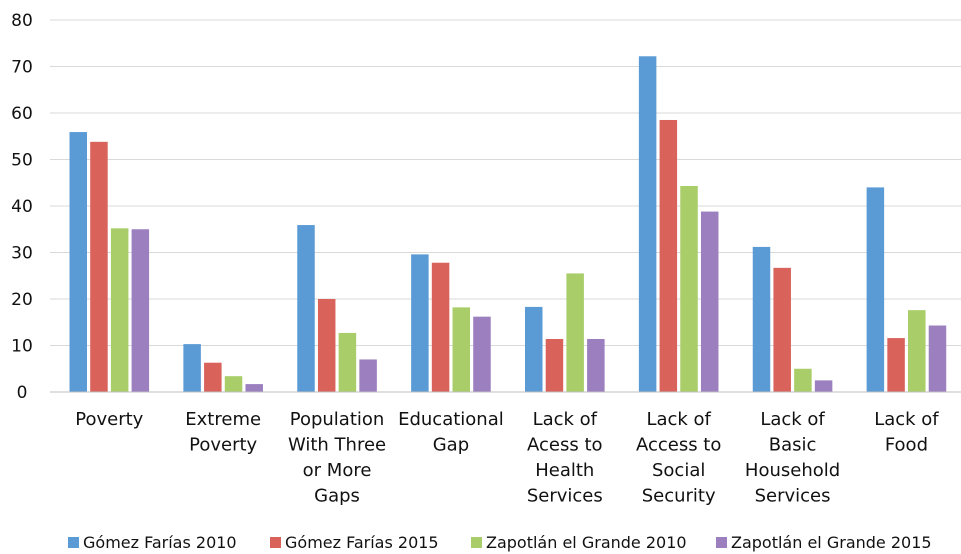  Describe the element at coordinates (679, 496) in the screenshot. I see `x-category-label-line: Security` at that location.